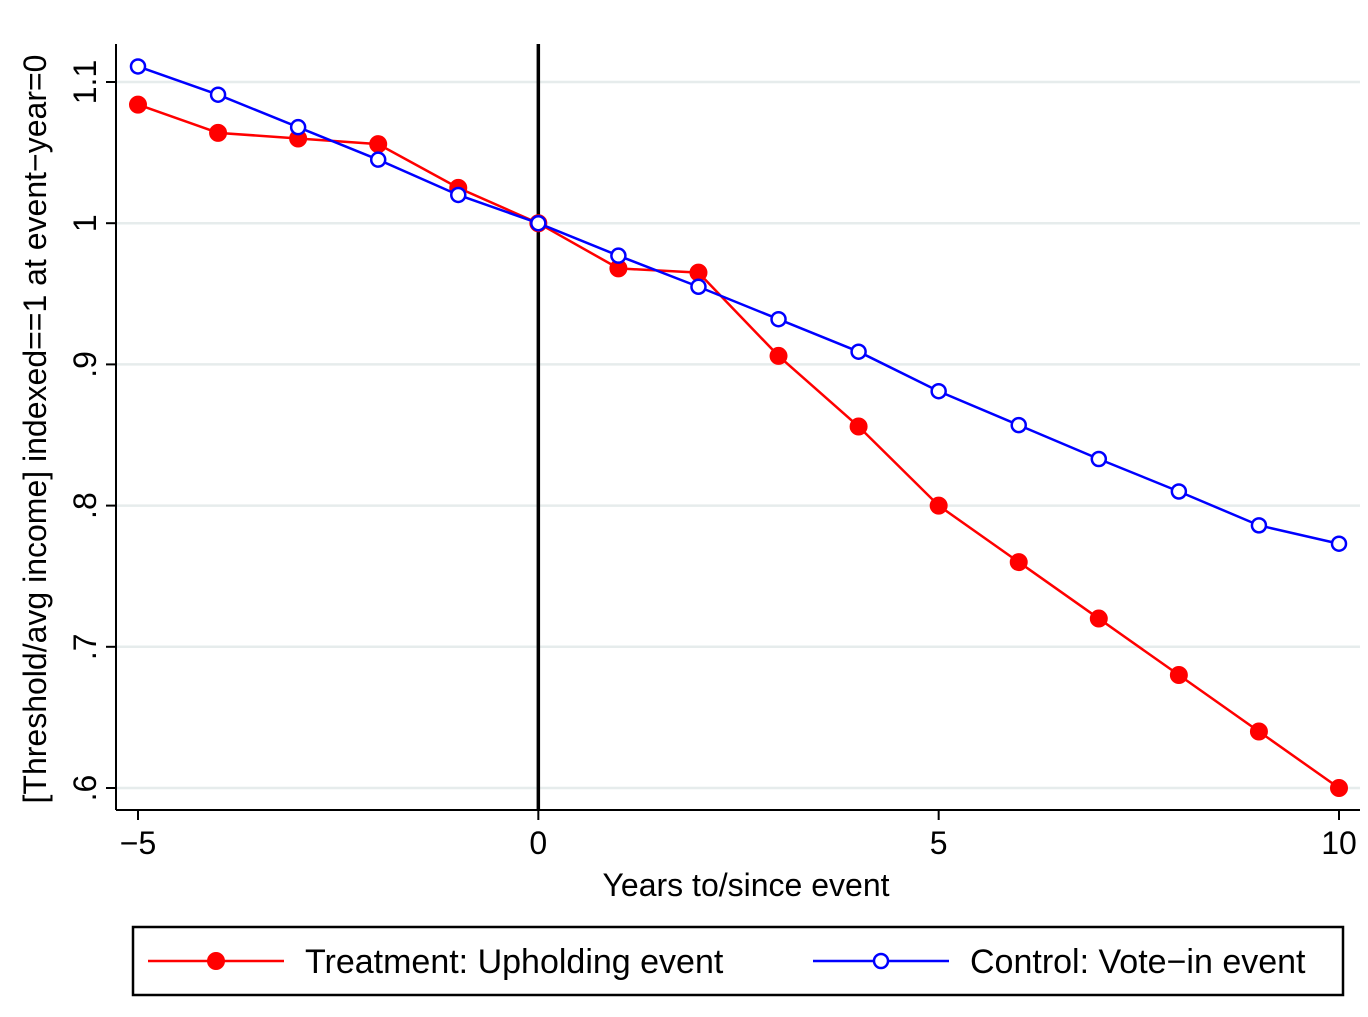  Describe the element at coordinates (85, 223) in the screenshot. I see `y-tick-label: 1` at that location.